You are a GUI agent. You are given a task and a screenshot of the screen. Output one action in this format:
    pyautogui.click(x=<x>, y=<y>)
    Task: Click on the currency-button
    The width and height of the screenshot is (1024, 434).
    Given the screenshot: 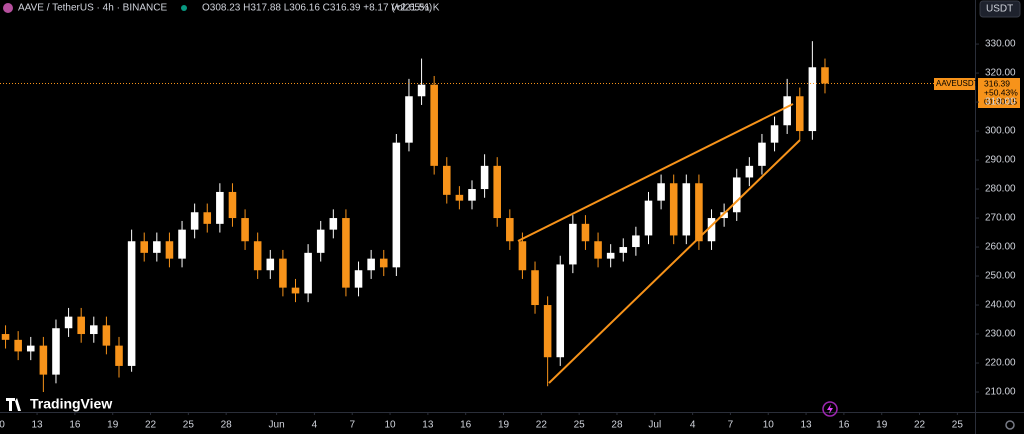 What is the action you would take?
    pyautogui.click(x=1000, y=9)
    